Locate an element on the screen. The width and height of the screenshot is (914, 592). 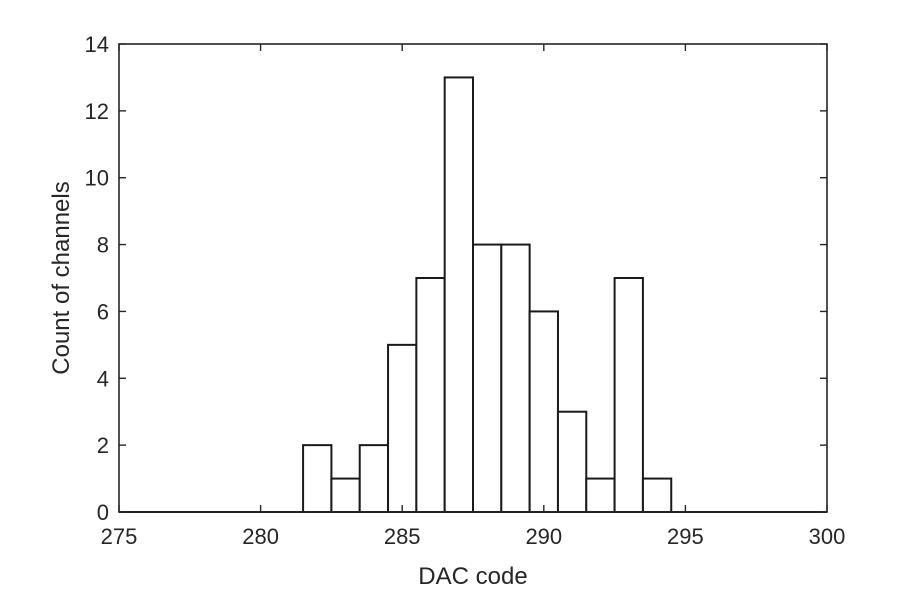
y-tick-label: 14 is located at coordinates (97, 44).